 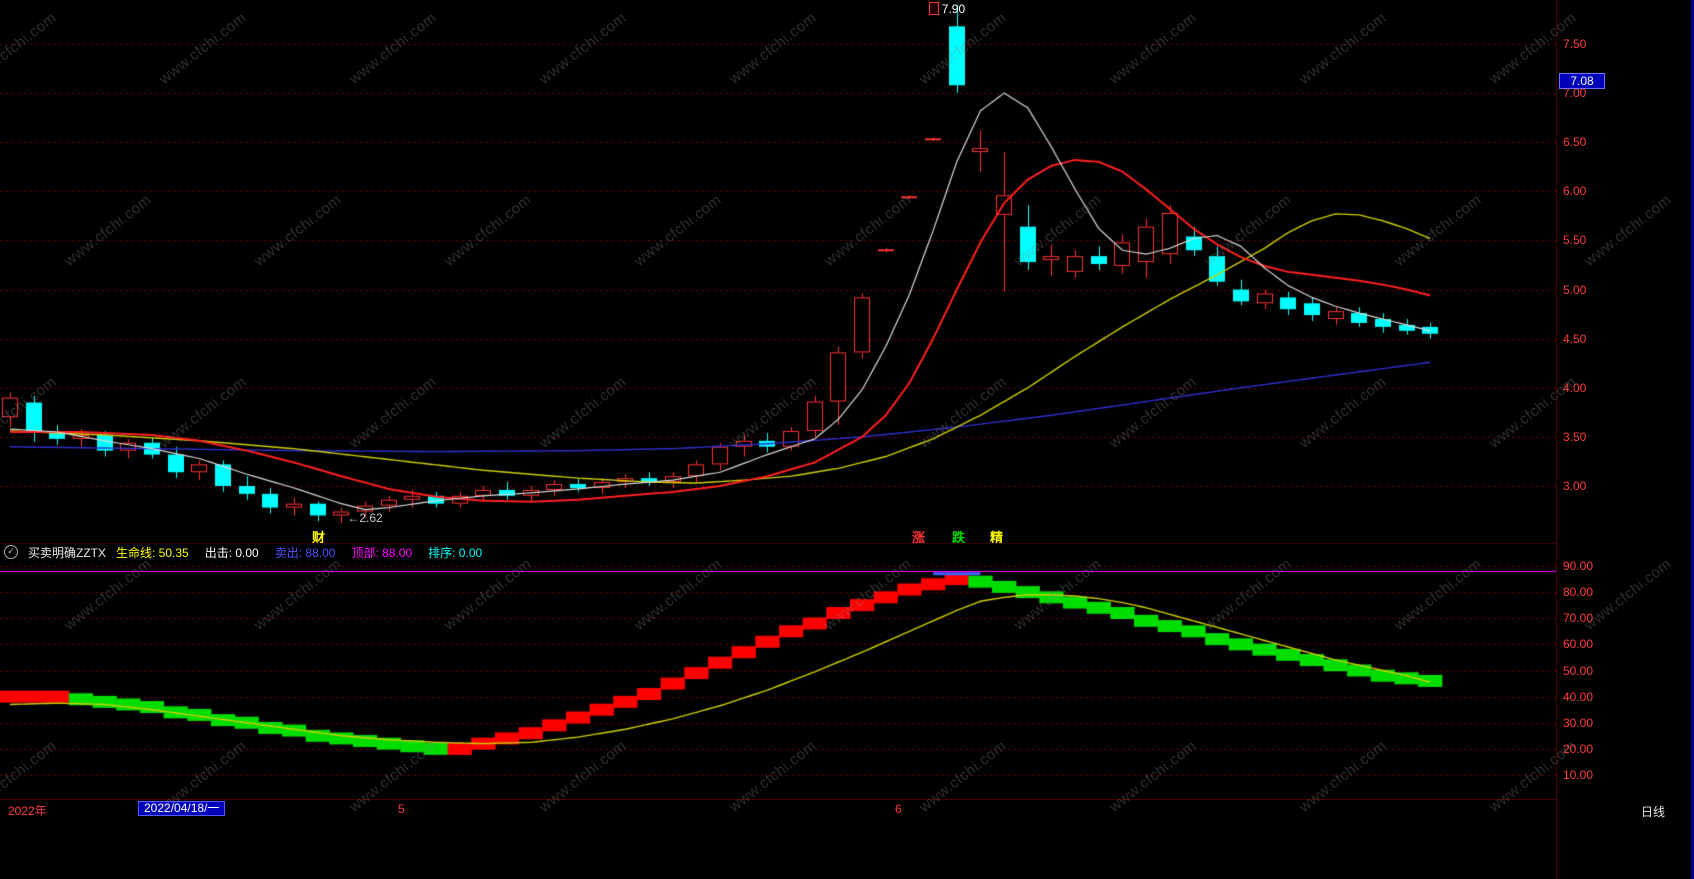 What do you see at coordinates (778, 809) in the screenshot?
I see `time-axis: 2022年 2022/04/18/一 5 6` at bounding box center [778, 809].